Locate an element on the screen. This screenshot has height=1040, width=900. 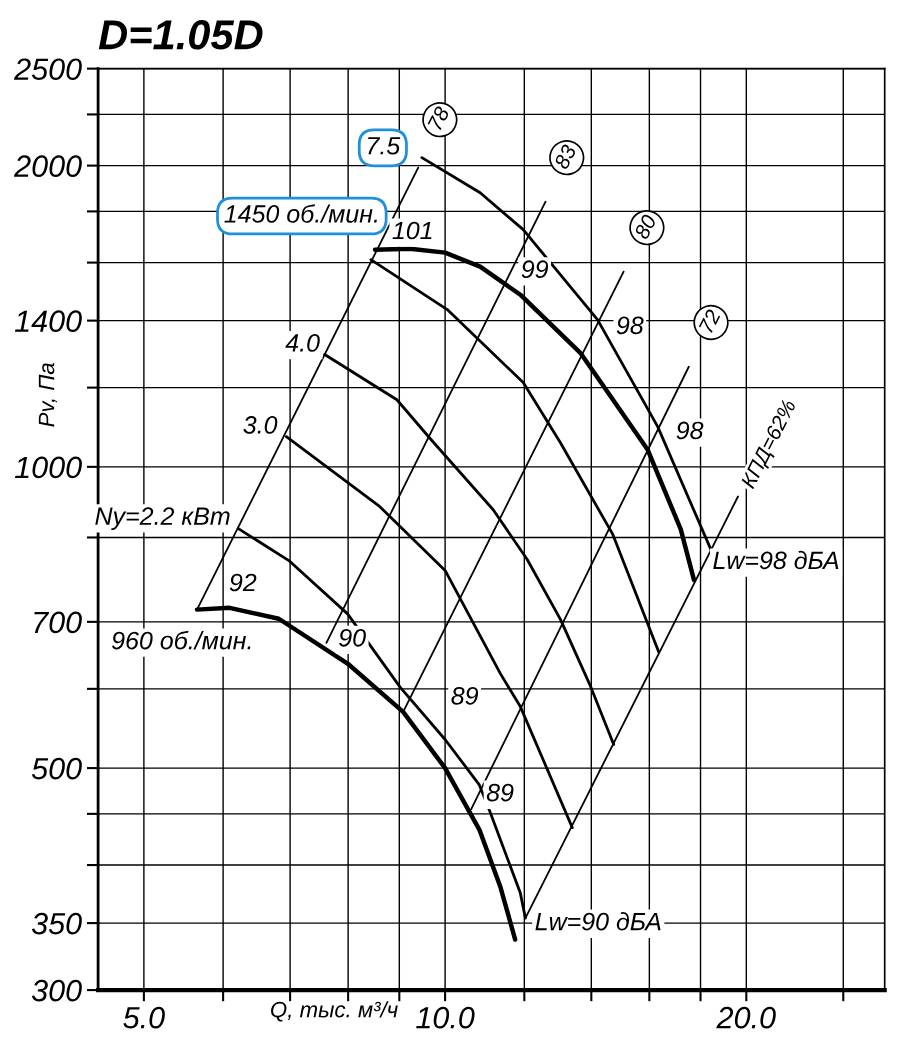
annotation: 7.5 is located at coordinates (384, 146).